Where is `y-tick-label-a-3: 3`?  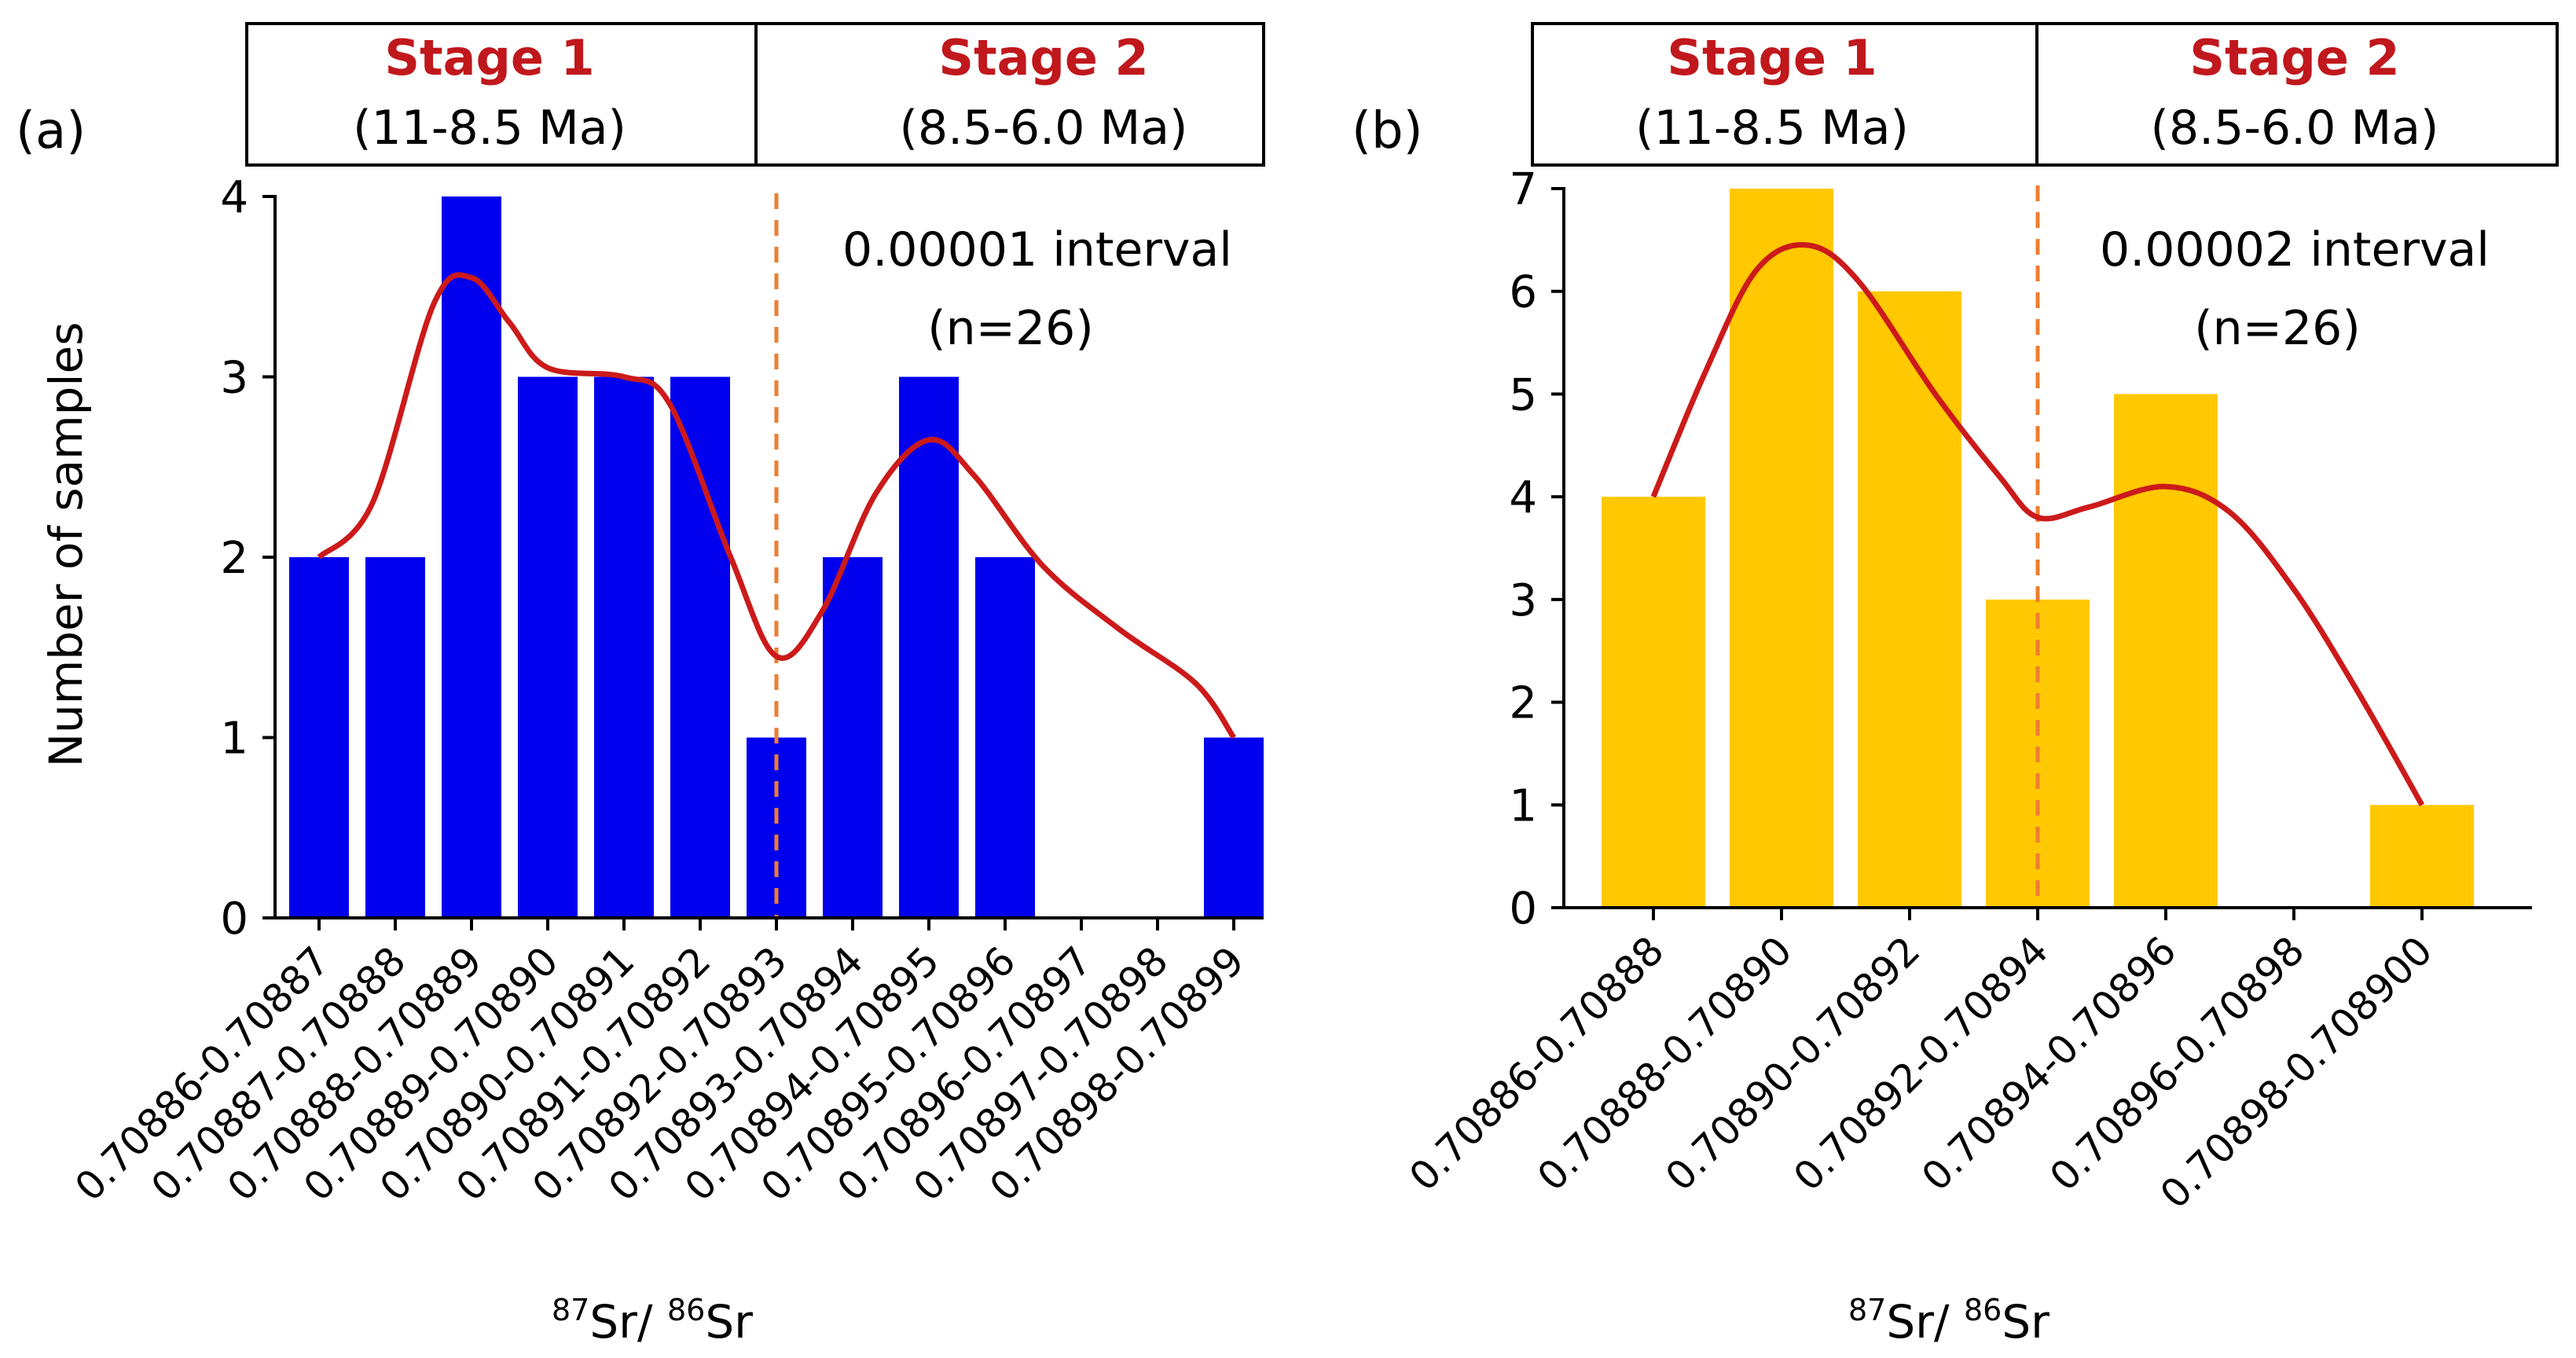
y-tick-label-a-3: 3 is located at coordinates (234, 378).